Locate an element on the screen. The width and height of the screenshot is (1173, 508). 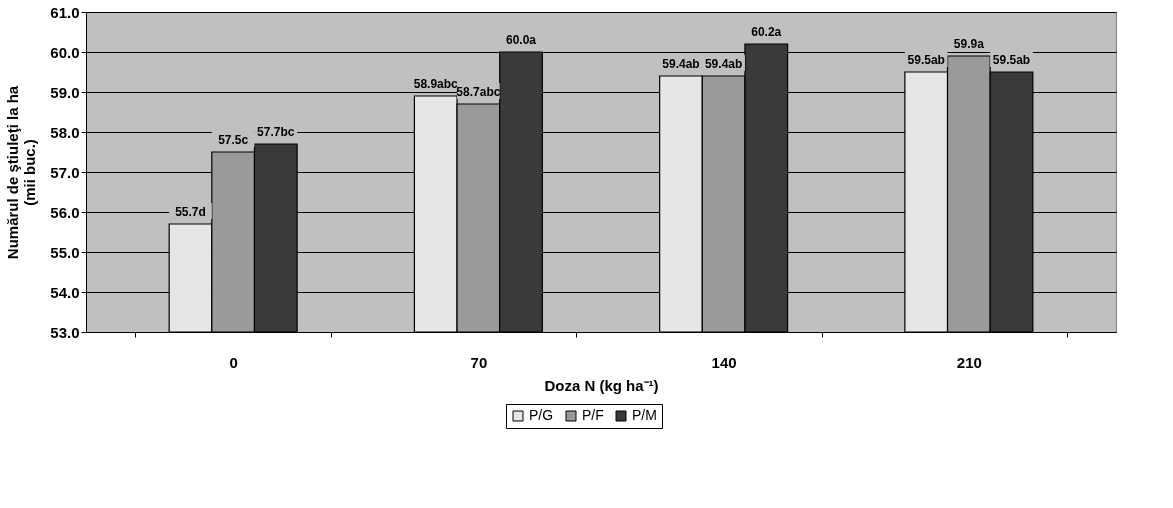
y-tick-label: 53.0 is located at coordinates (65, 332).